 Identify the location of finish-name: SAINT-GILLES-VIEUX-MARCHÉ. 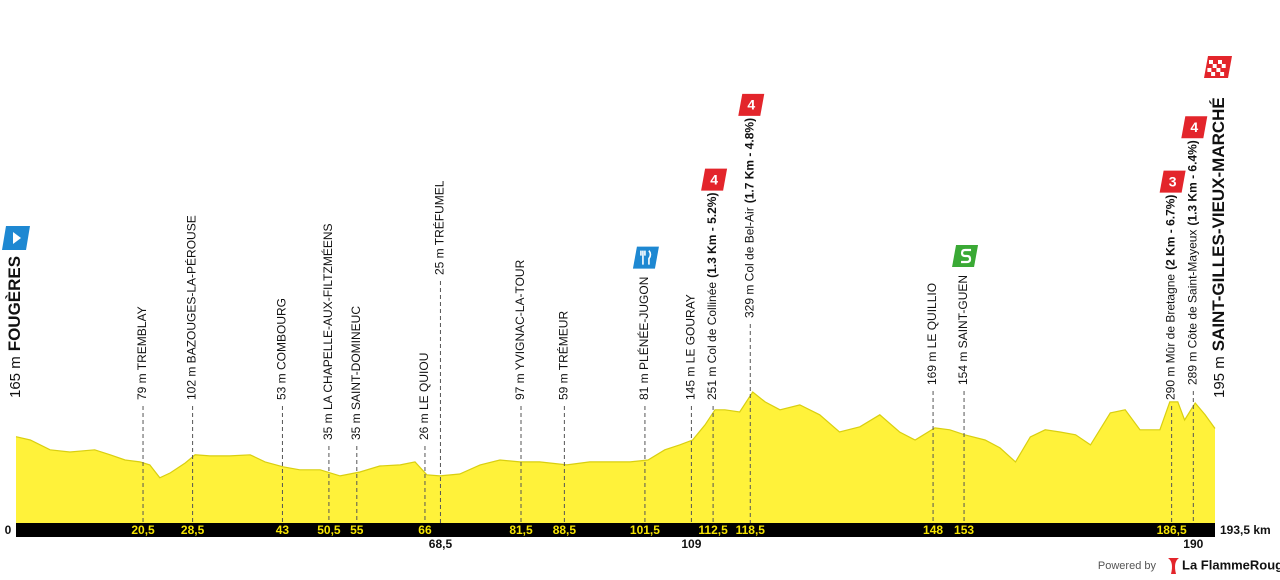
(1218, 224).